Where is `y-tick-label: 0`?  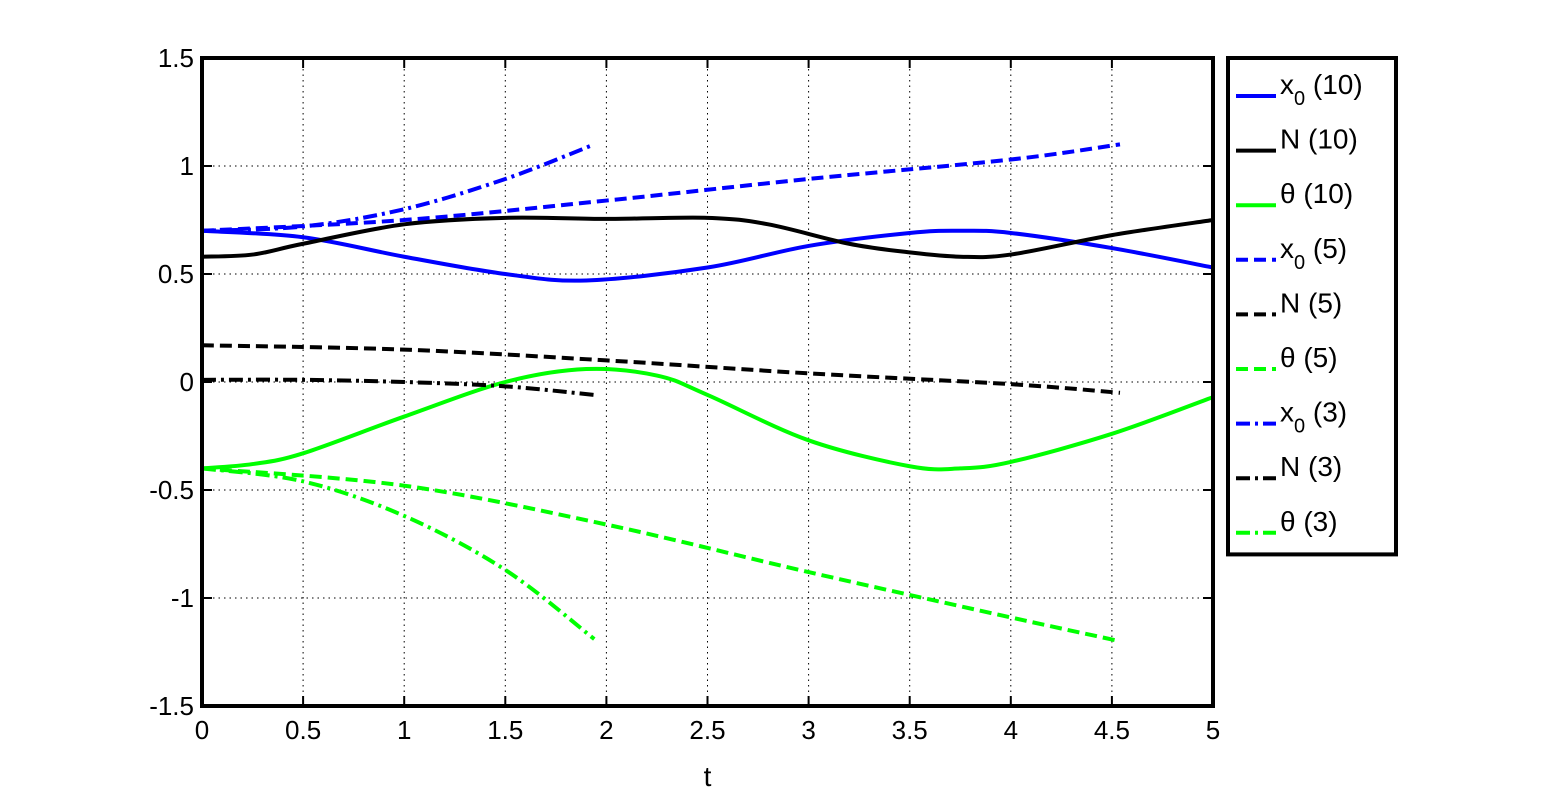
y-tick-label: 0 is located at coordinates (187, 382).